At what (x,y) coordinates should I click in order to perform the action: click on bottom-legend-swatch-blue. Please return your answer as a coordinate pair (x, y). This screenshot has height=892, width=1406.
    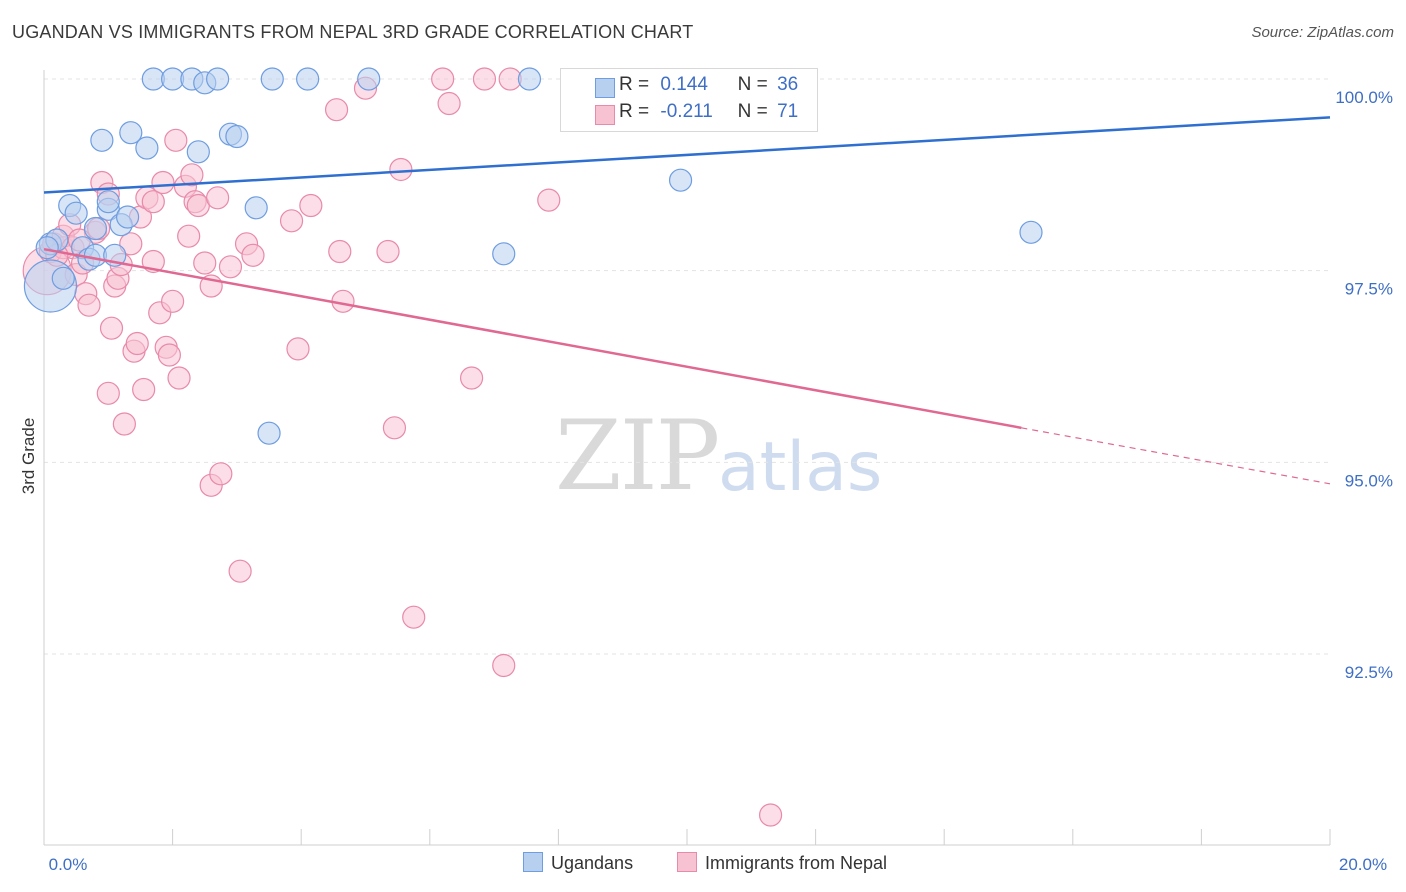
    Looking at the image, I should click on (533, 862).